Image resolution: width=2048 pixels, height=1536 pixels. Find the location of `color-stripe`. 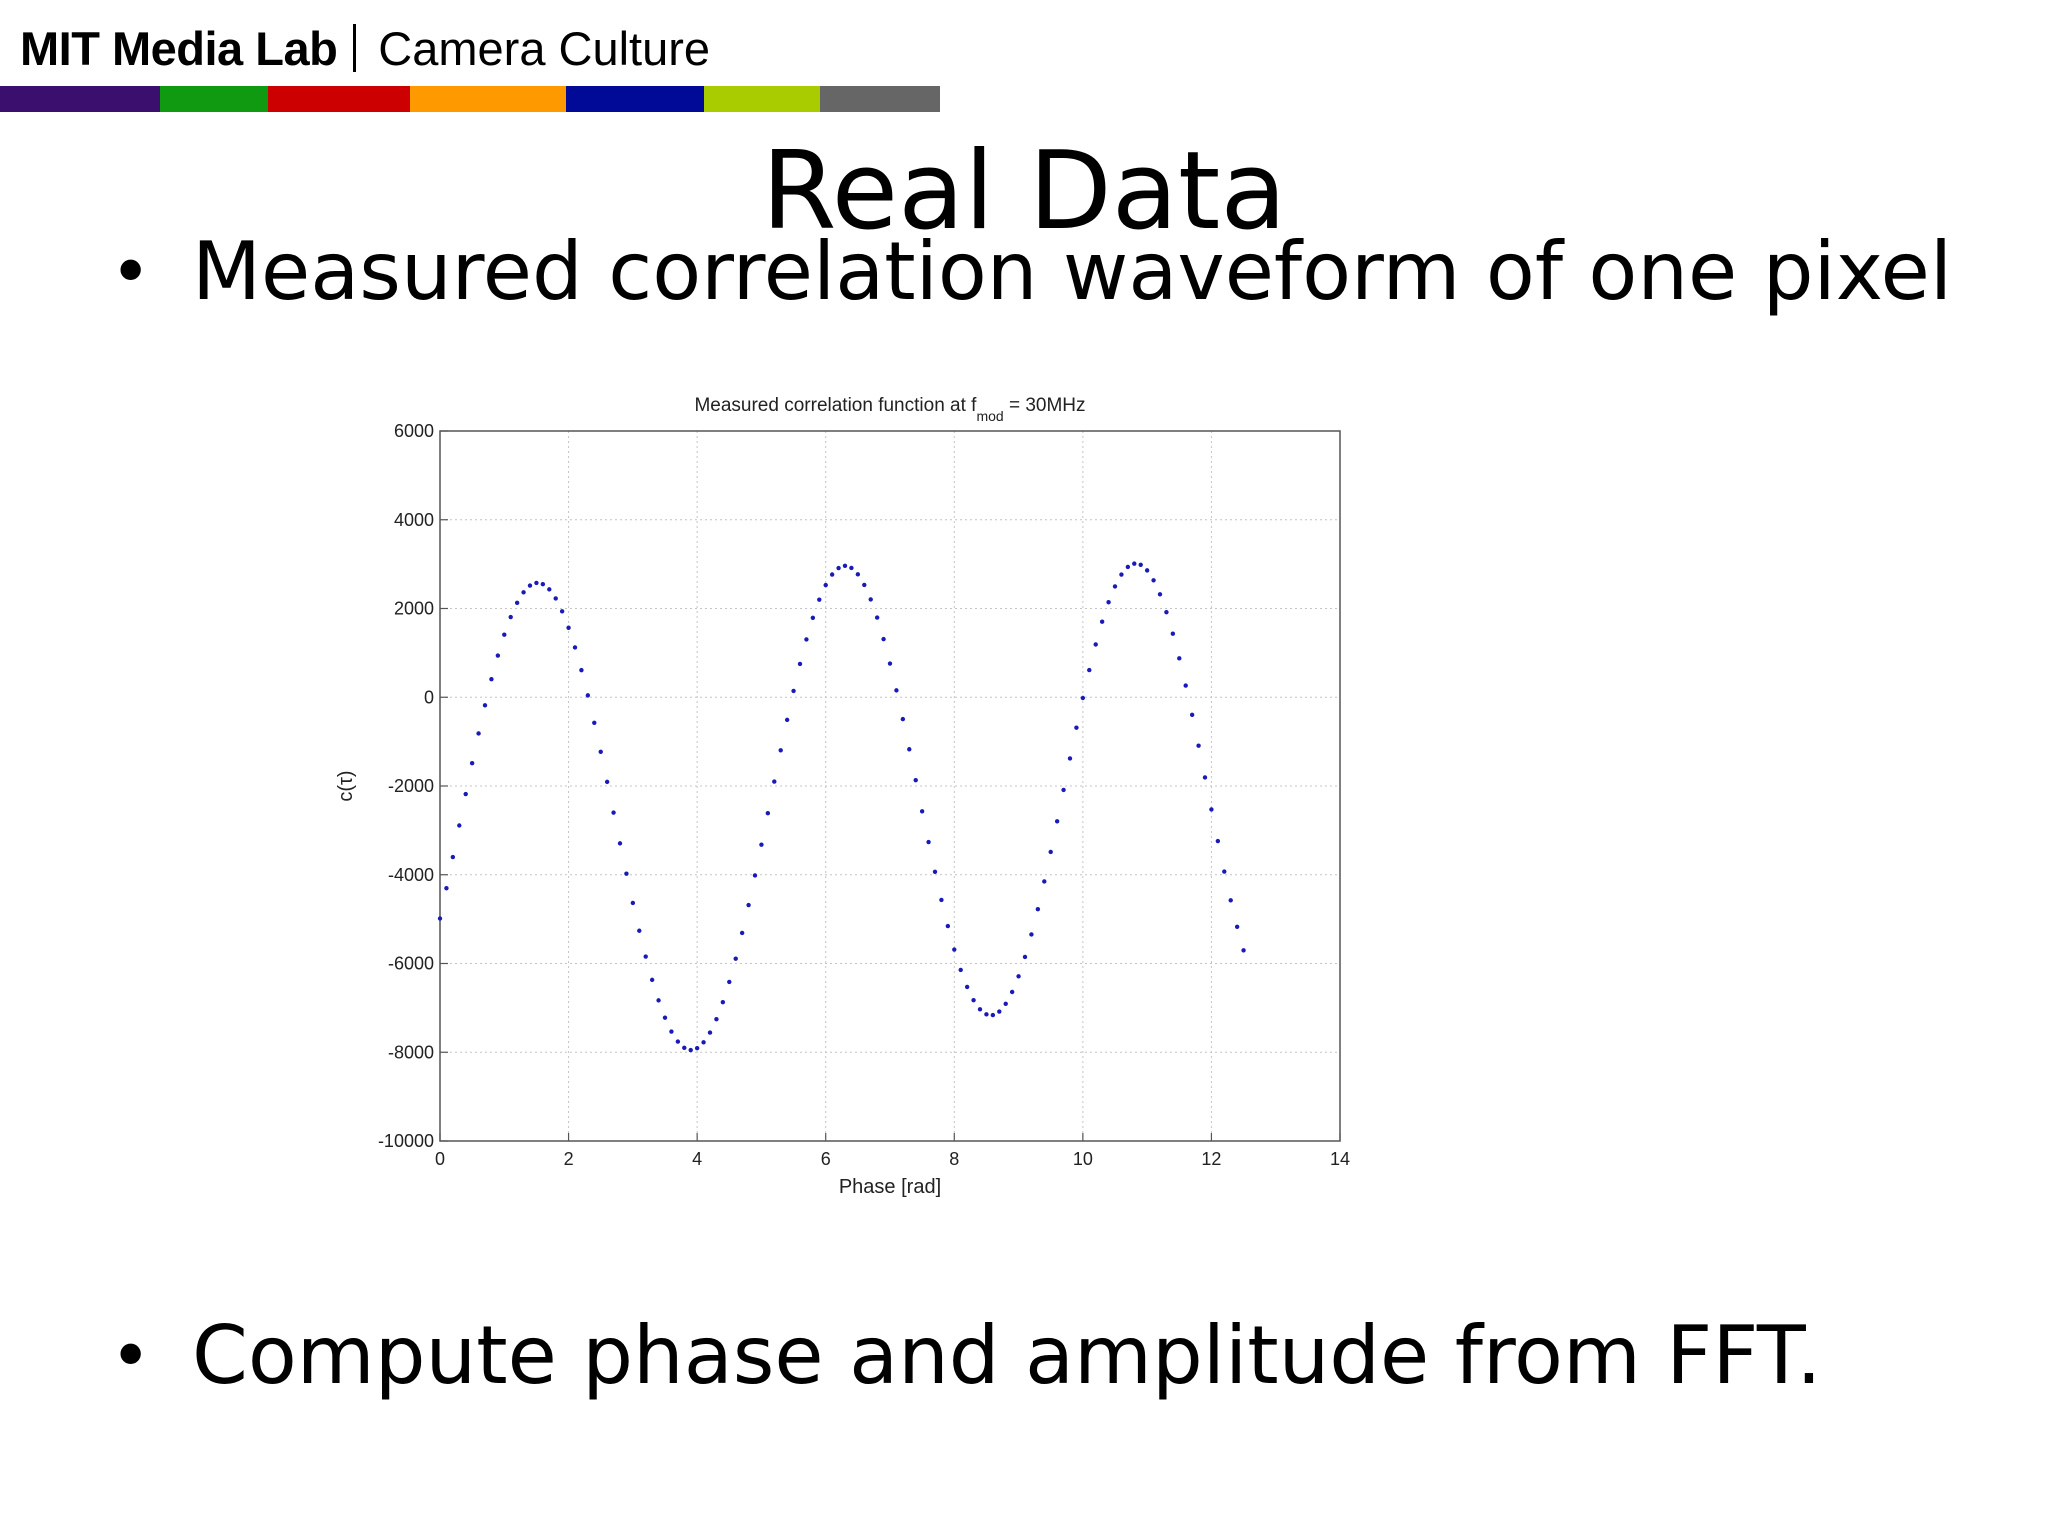

color-stripe is located at coordinates (470, 99).